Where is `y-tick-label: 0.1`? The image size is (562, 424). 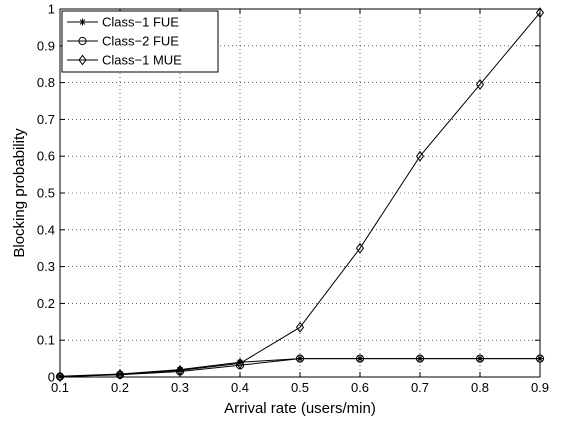
y-tick-label: 0.1 is located at coordinates (46, 340).